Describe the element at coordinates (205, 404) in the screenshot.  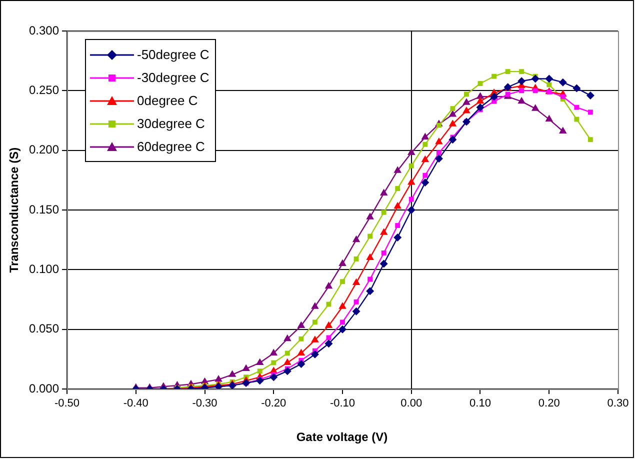
I see `x-tick-label: -0.30` at that location.